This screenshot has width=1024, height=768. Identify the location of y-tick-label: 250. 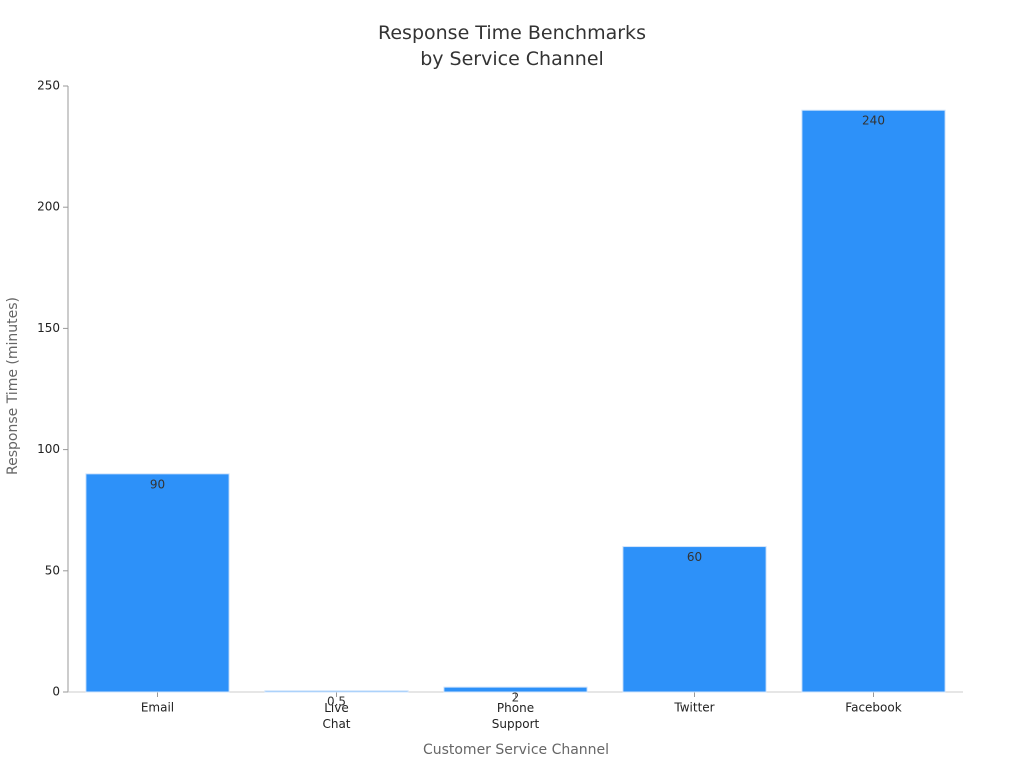
(48, 86).